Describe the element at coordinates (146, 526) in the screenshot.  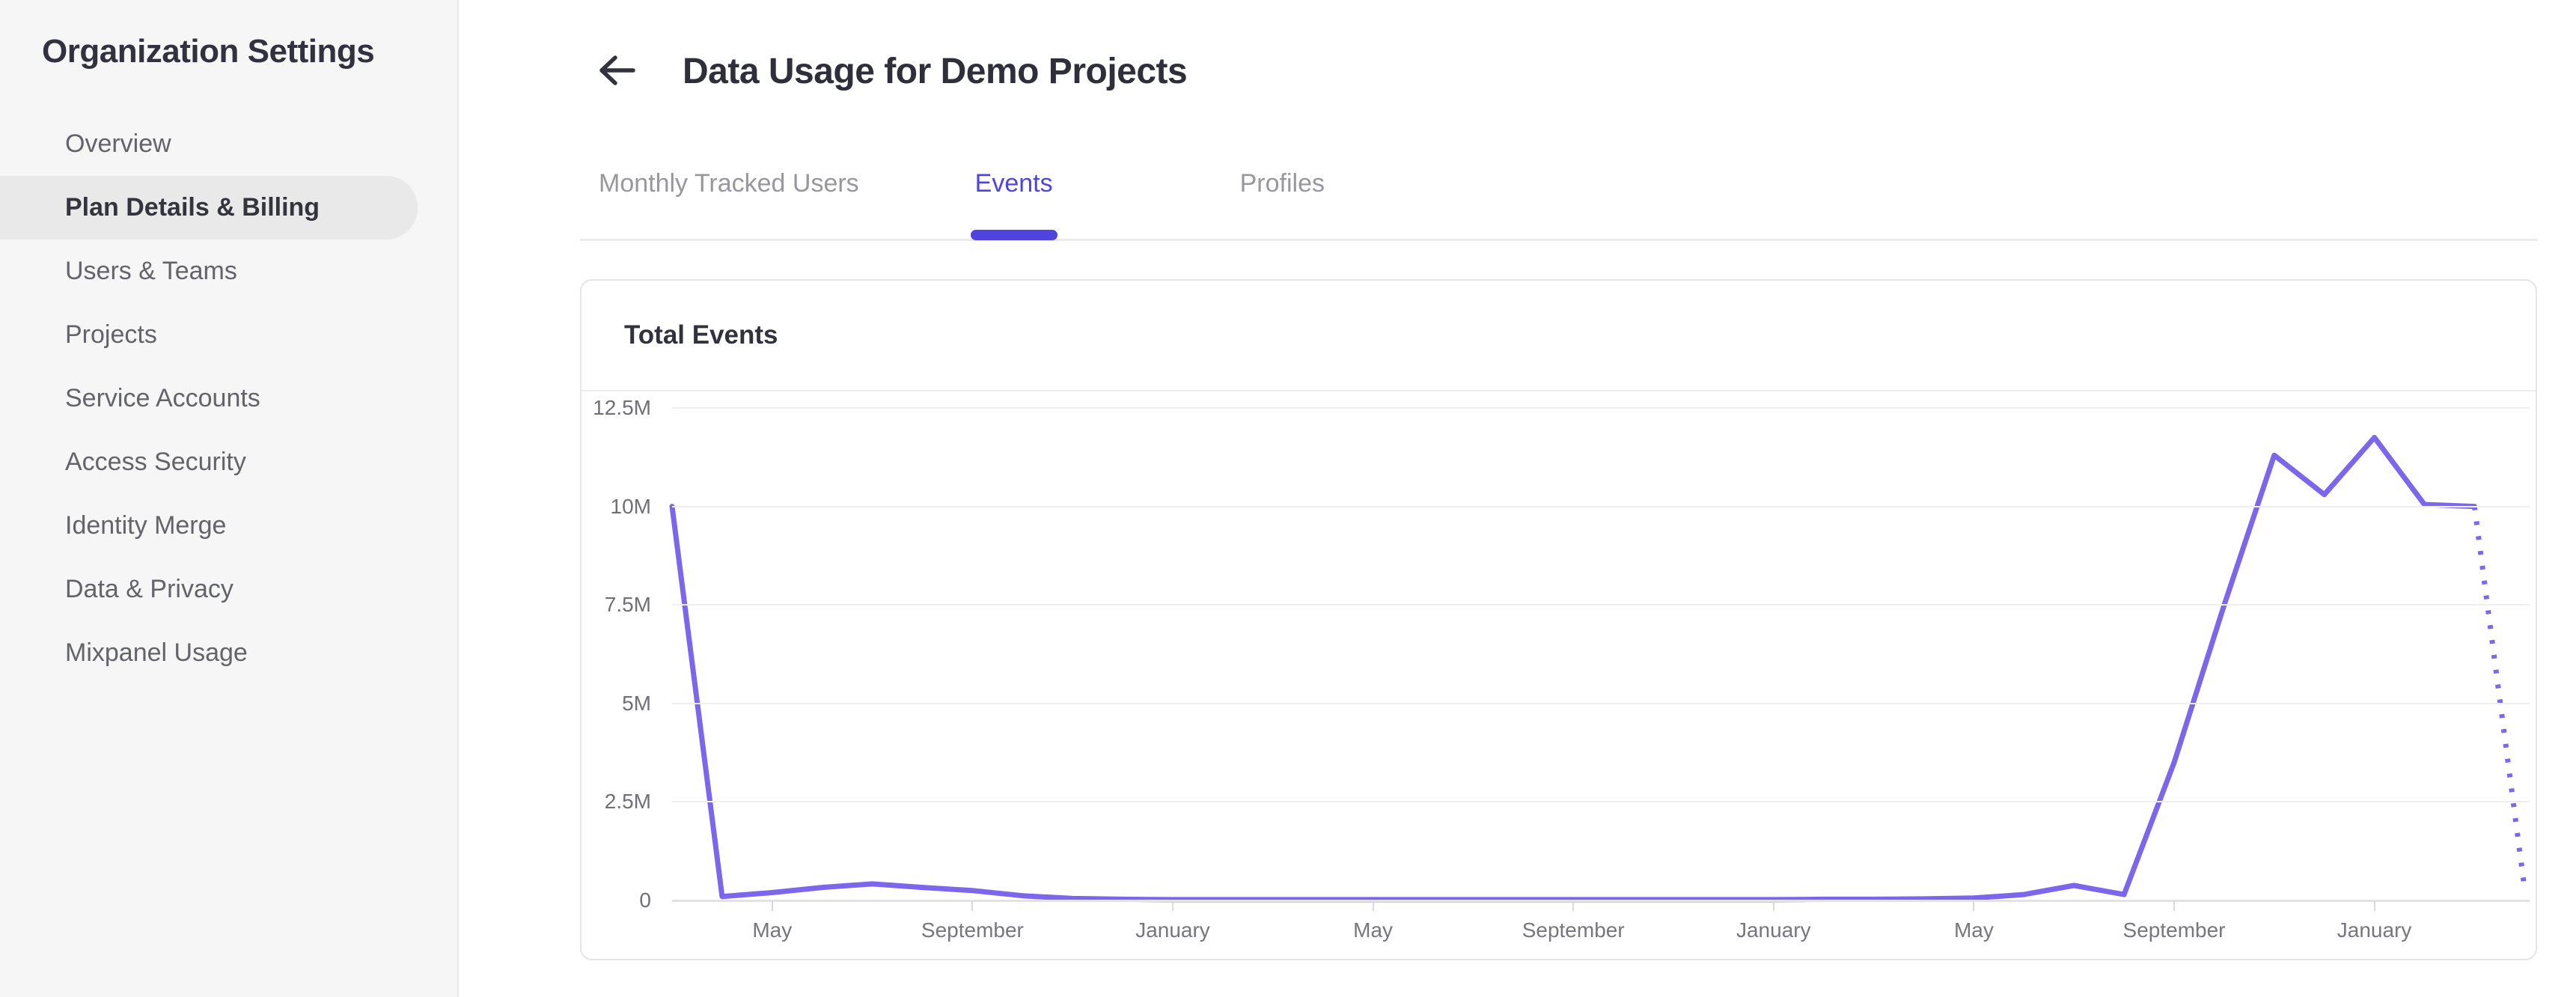
I see `sidebar-item-identity-merge: Identity Merge` at that location.